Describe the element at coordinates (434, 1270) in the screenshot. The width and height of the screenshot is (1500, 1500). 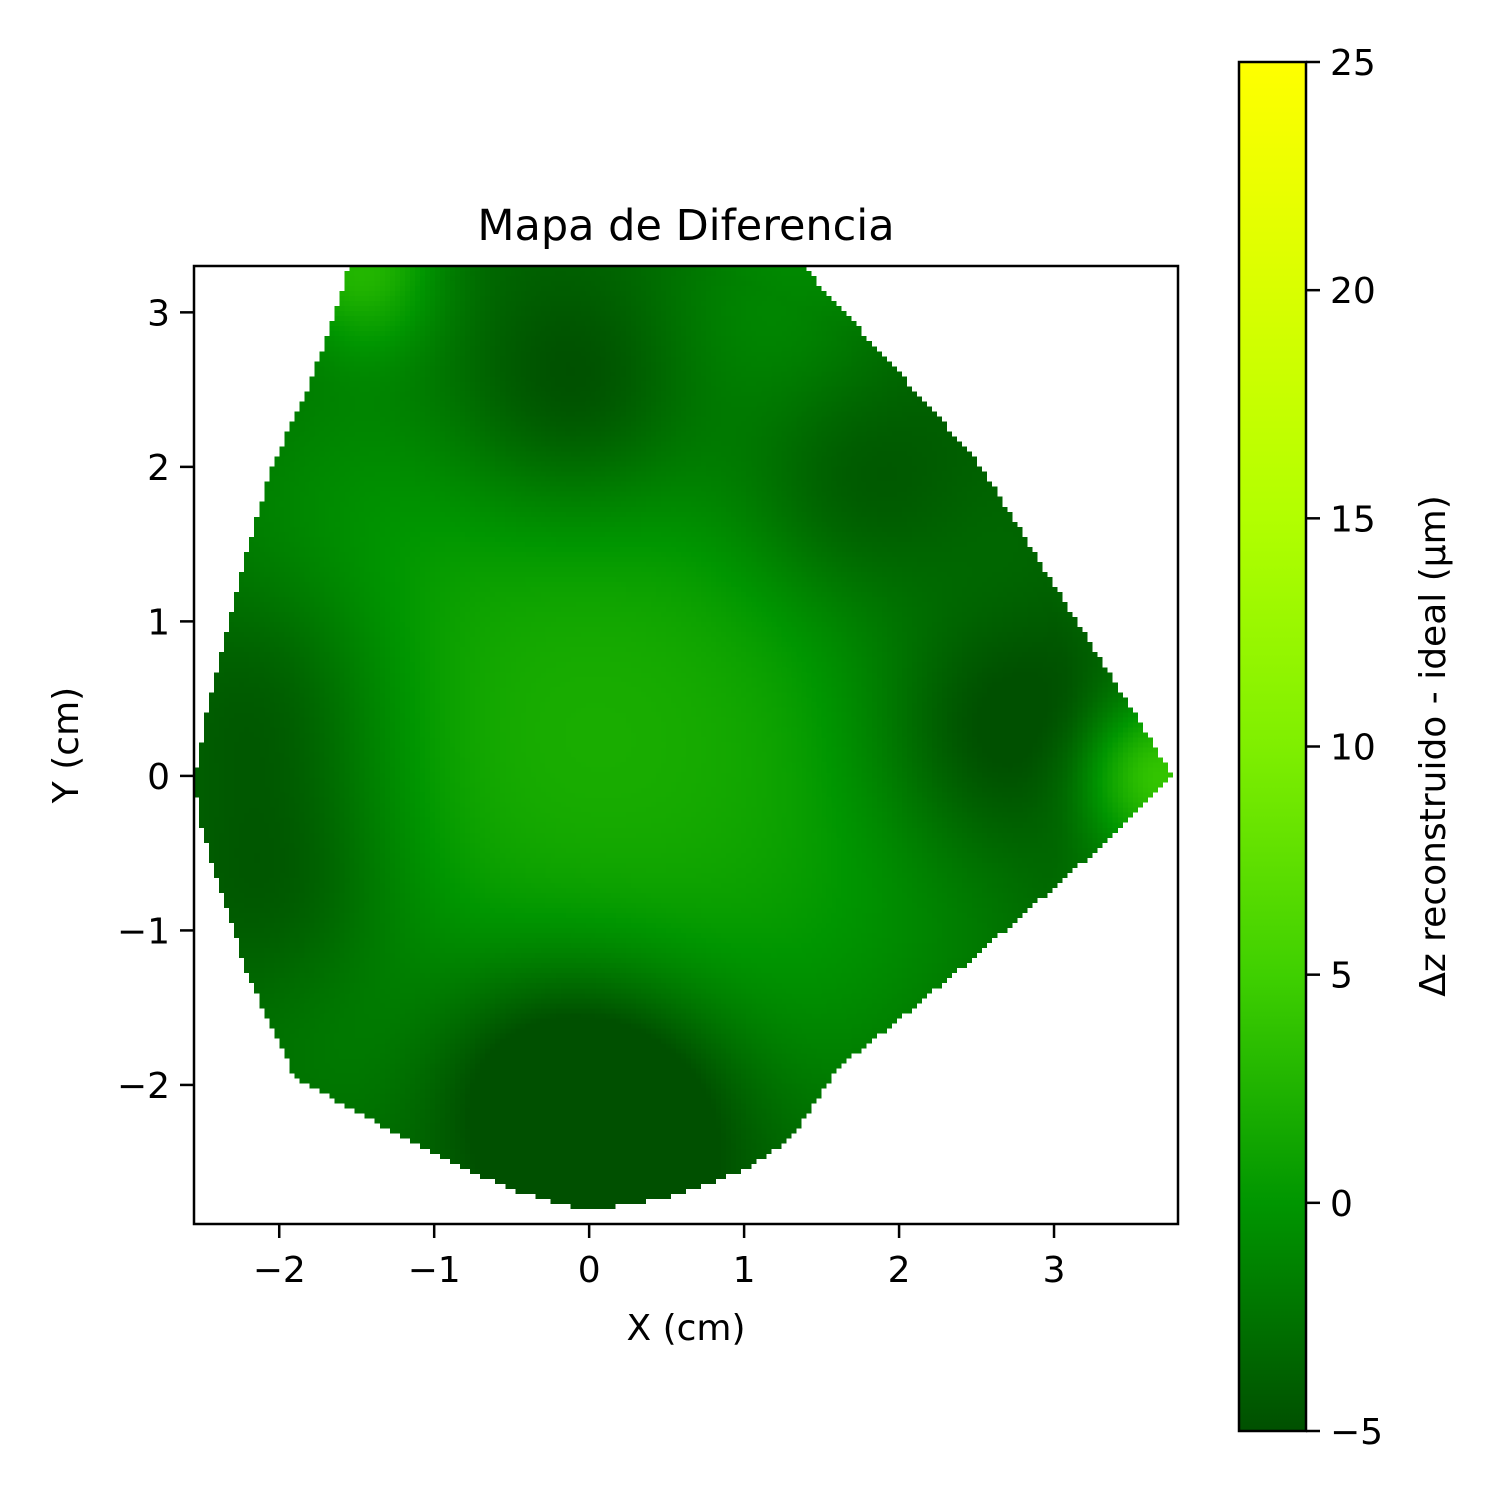
I see `x-tick-label: −1` at that location.